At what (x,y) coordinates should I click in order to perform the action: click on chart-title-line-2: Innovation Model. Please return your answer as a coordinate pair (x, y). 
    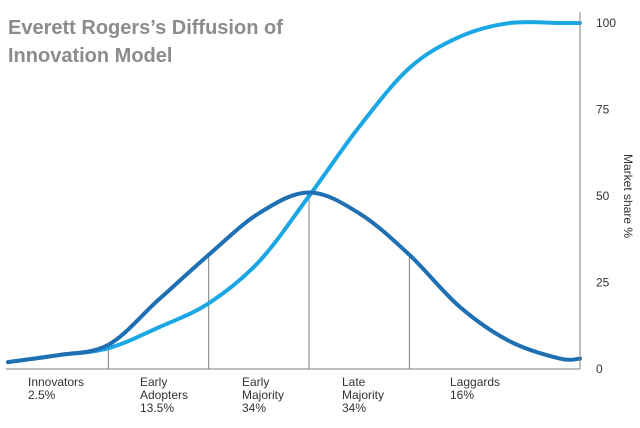
    Looking at the image, I should click on (90, 56).